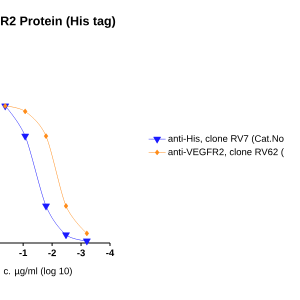 This screenshot has width=300, height=300. I want to click on legend-label: anti-His, clone RV7 (Cat.No, so click(226, 139).